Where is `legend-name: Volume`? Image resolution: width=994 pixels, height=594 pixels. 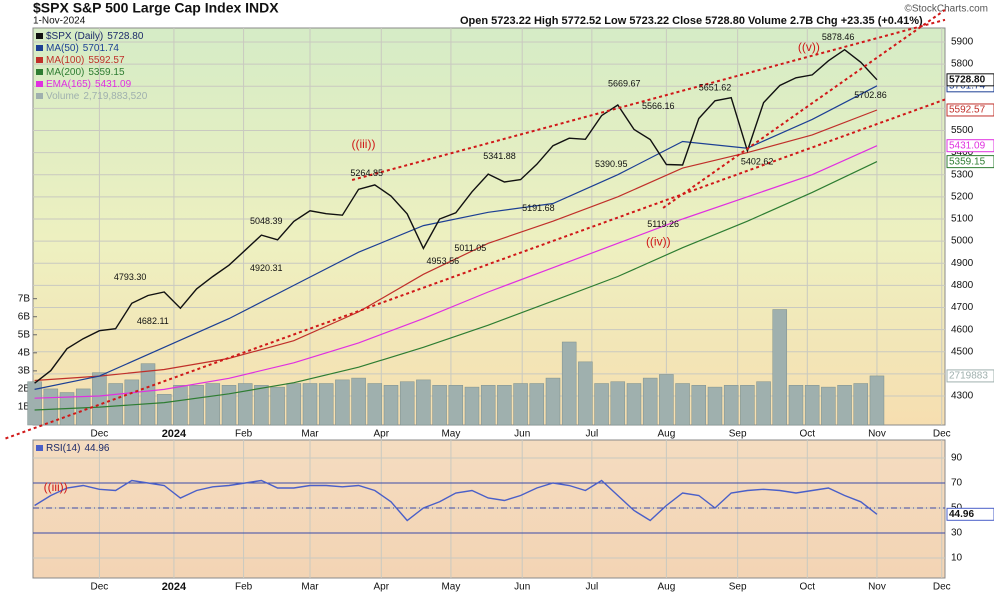 legend-name: Volume is located at coordinates (63, 96).